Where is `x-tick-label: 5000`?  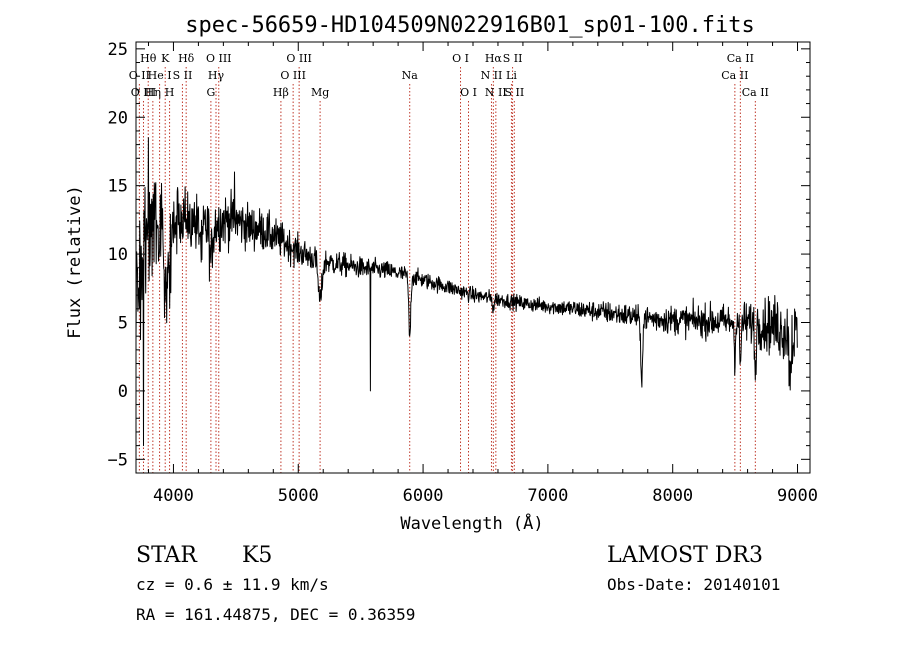
x-tick-label: 5000 is located at coordinates (298, 496).